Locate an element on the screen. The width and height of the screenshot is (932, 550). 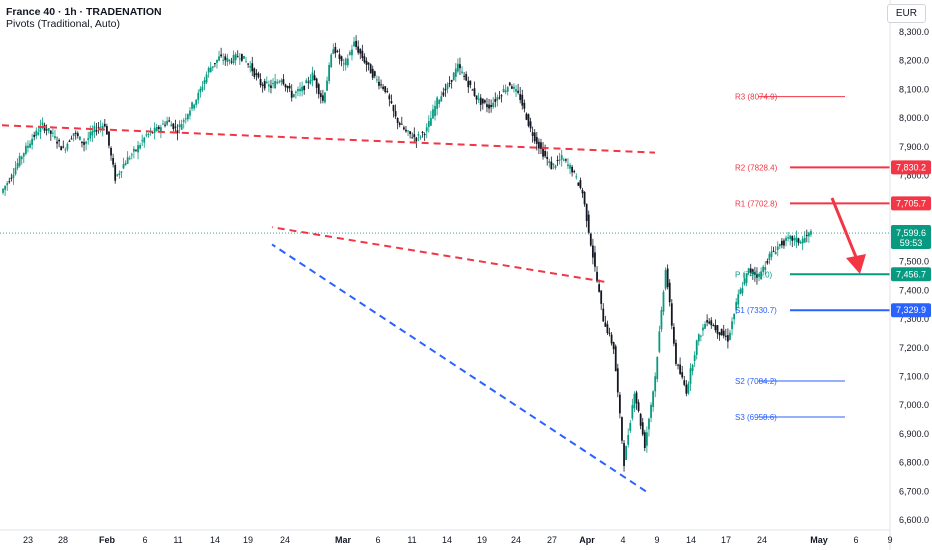
pivot-label: R1 (7702.8) is located at coordinates (756, 203).